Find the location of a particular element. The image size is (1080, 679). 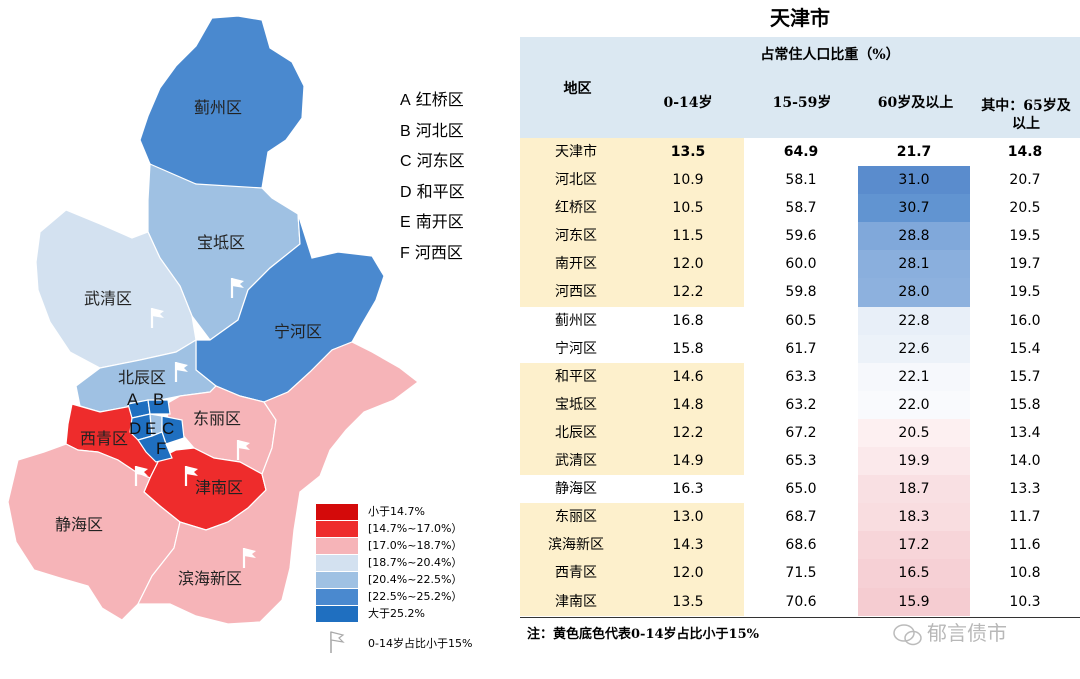

watermark-text: 郁言债市 is located at coordinates (967, 633).